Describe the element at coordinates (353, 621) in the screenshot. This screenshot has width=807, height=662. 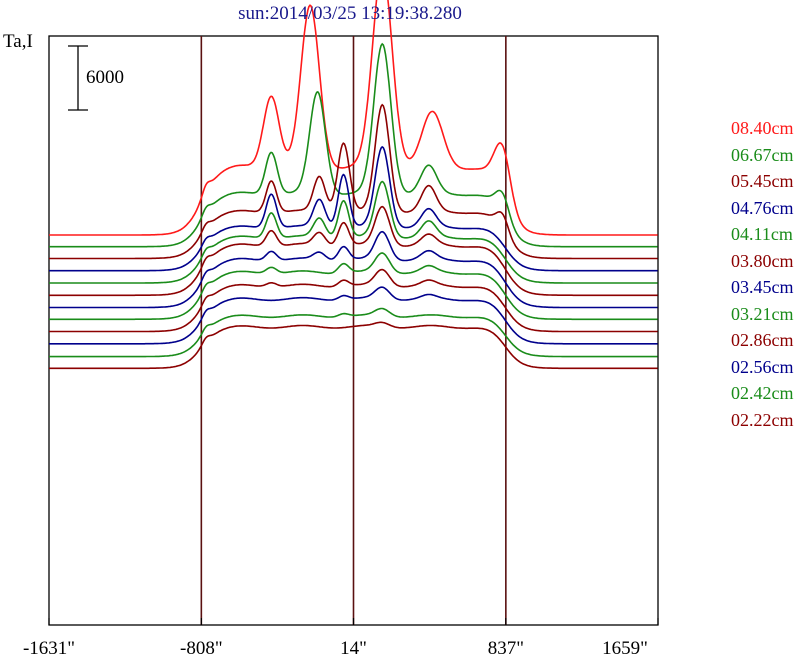
I see `x-tick-marks` at that location.